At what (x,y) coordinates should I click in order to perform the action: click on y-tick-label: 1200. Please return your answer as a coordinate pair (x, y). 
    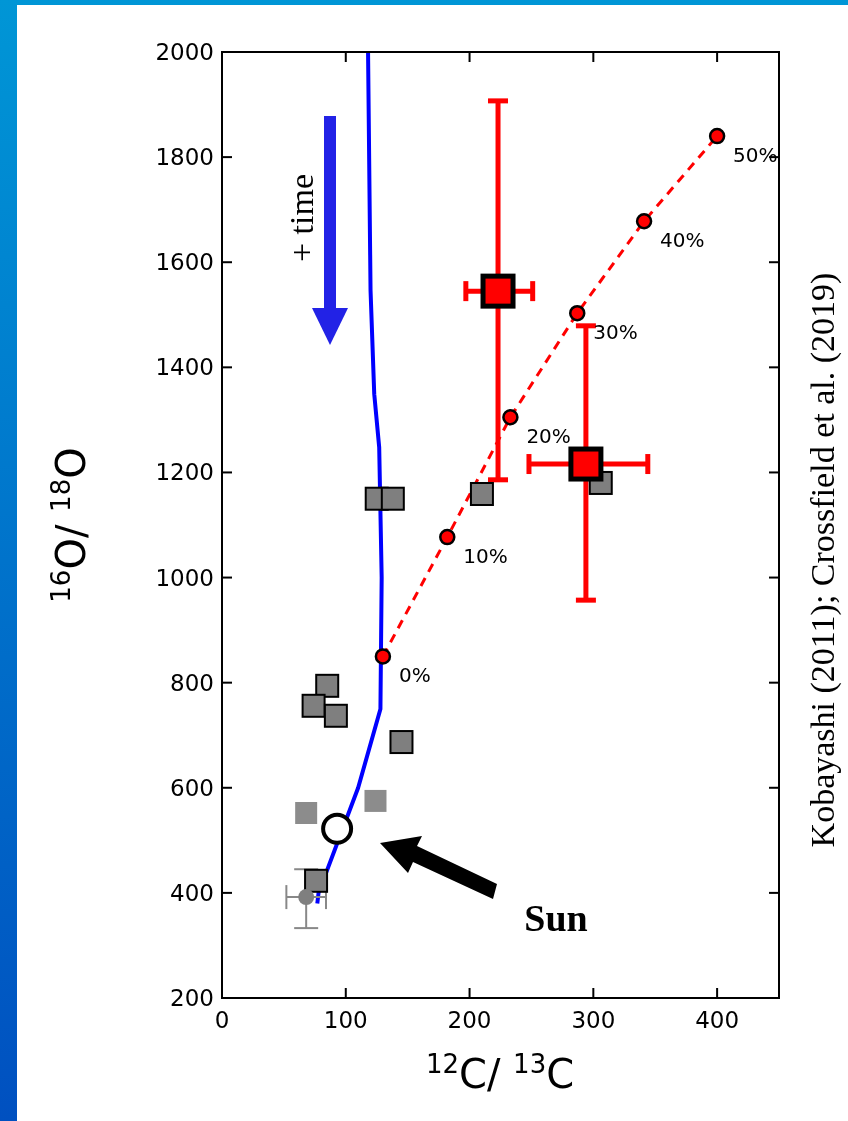
    Looking at the image, I should click on (184, 472).